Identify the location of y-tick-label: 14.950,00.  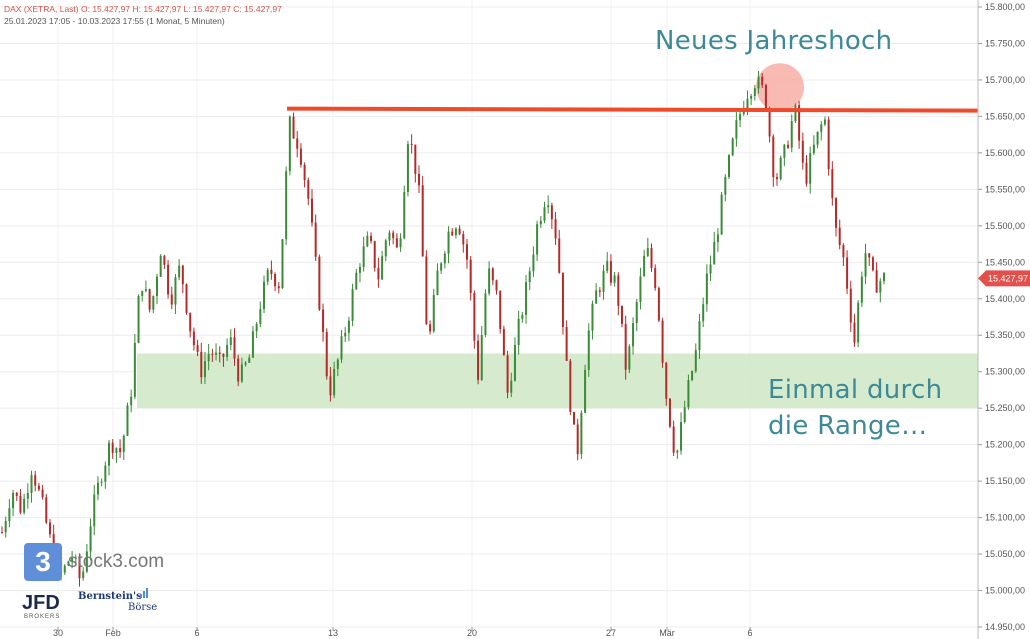
(1005, 627).